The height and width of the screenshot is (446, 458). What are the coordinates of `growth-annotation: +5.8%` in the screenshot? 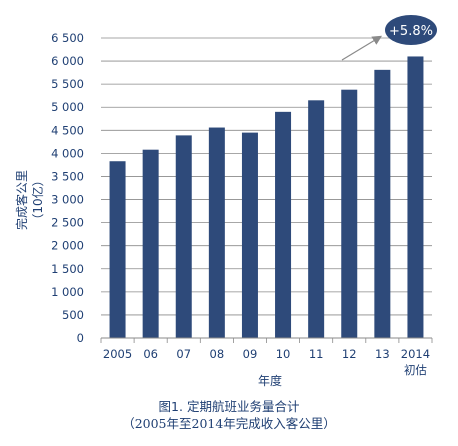 It's located at (389, 38).